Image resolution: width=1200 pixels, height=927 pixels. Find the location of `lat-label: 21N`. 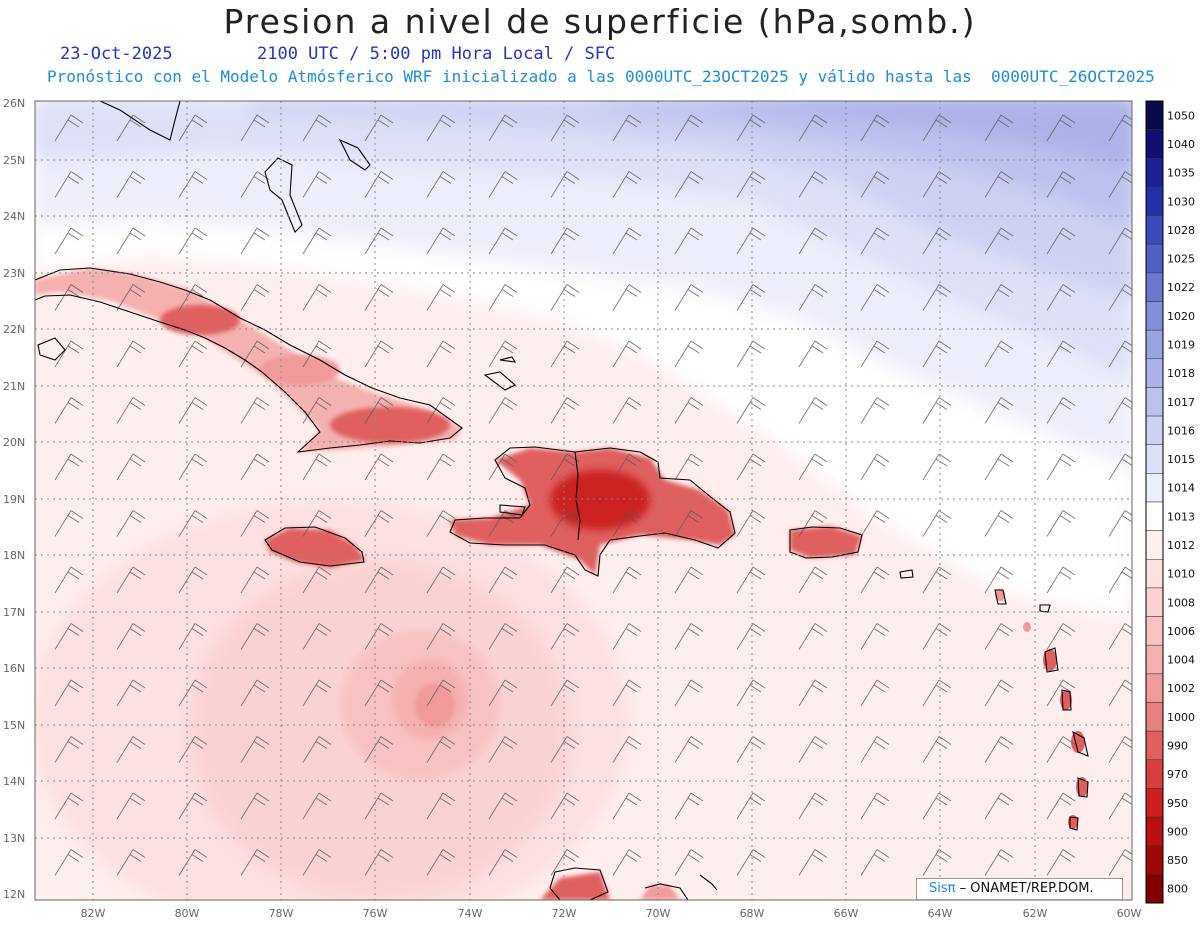

lat-label: 21N is located at coordinates (14, 386).